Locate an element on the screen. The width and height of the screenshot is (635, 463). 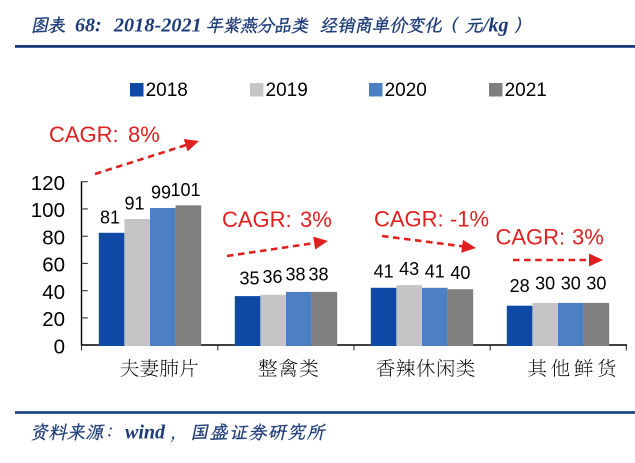
svg-text: 99 is located at coordinates (161, 193).